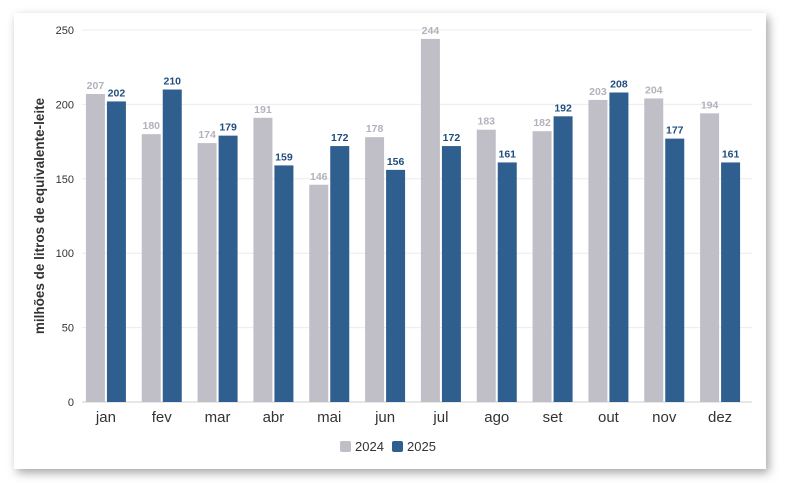 The image size is (800, 502). Describe the element at coordinates (65, 254) in the screenshot. I see `y-tick-label: 100` at that location.